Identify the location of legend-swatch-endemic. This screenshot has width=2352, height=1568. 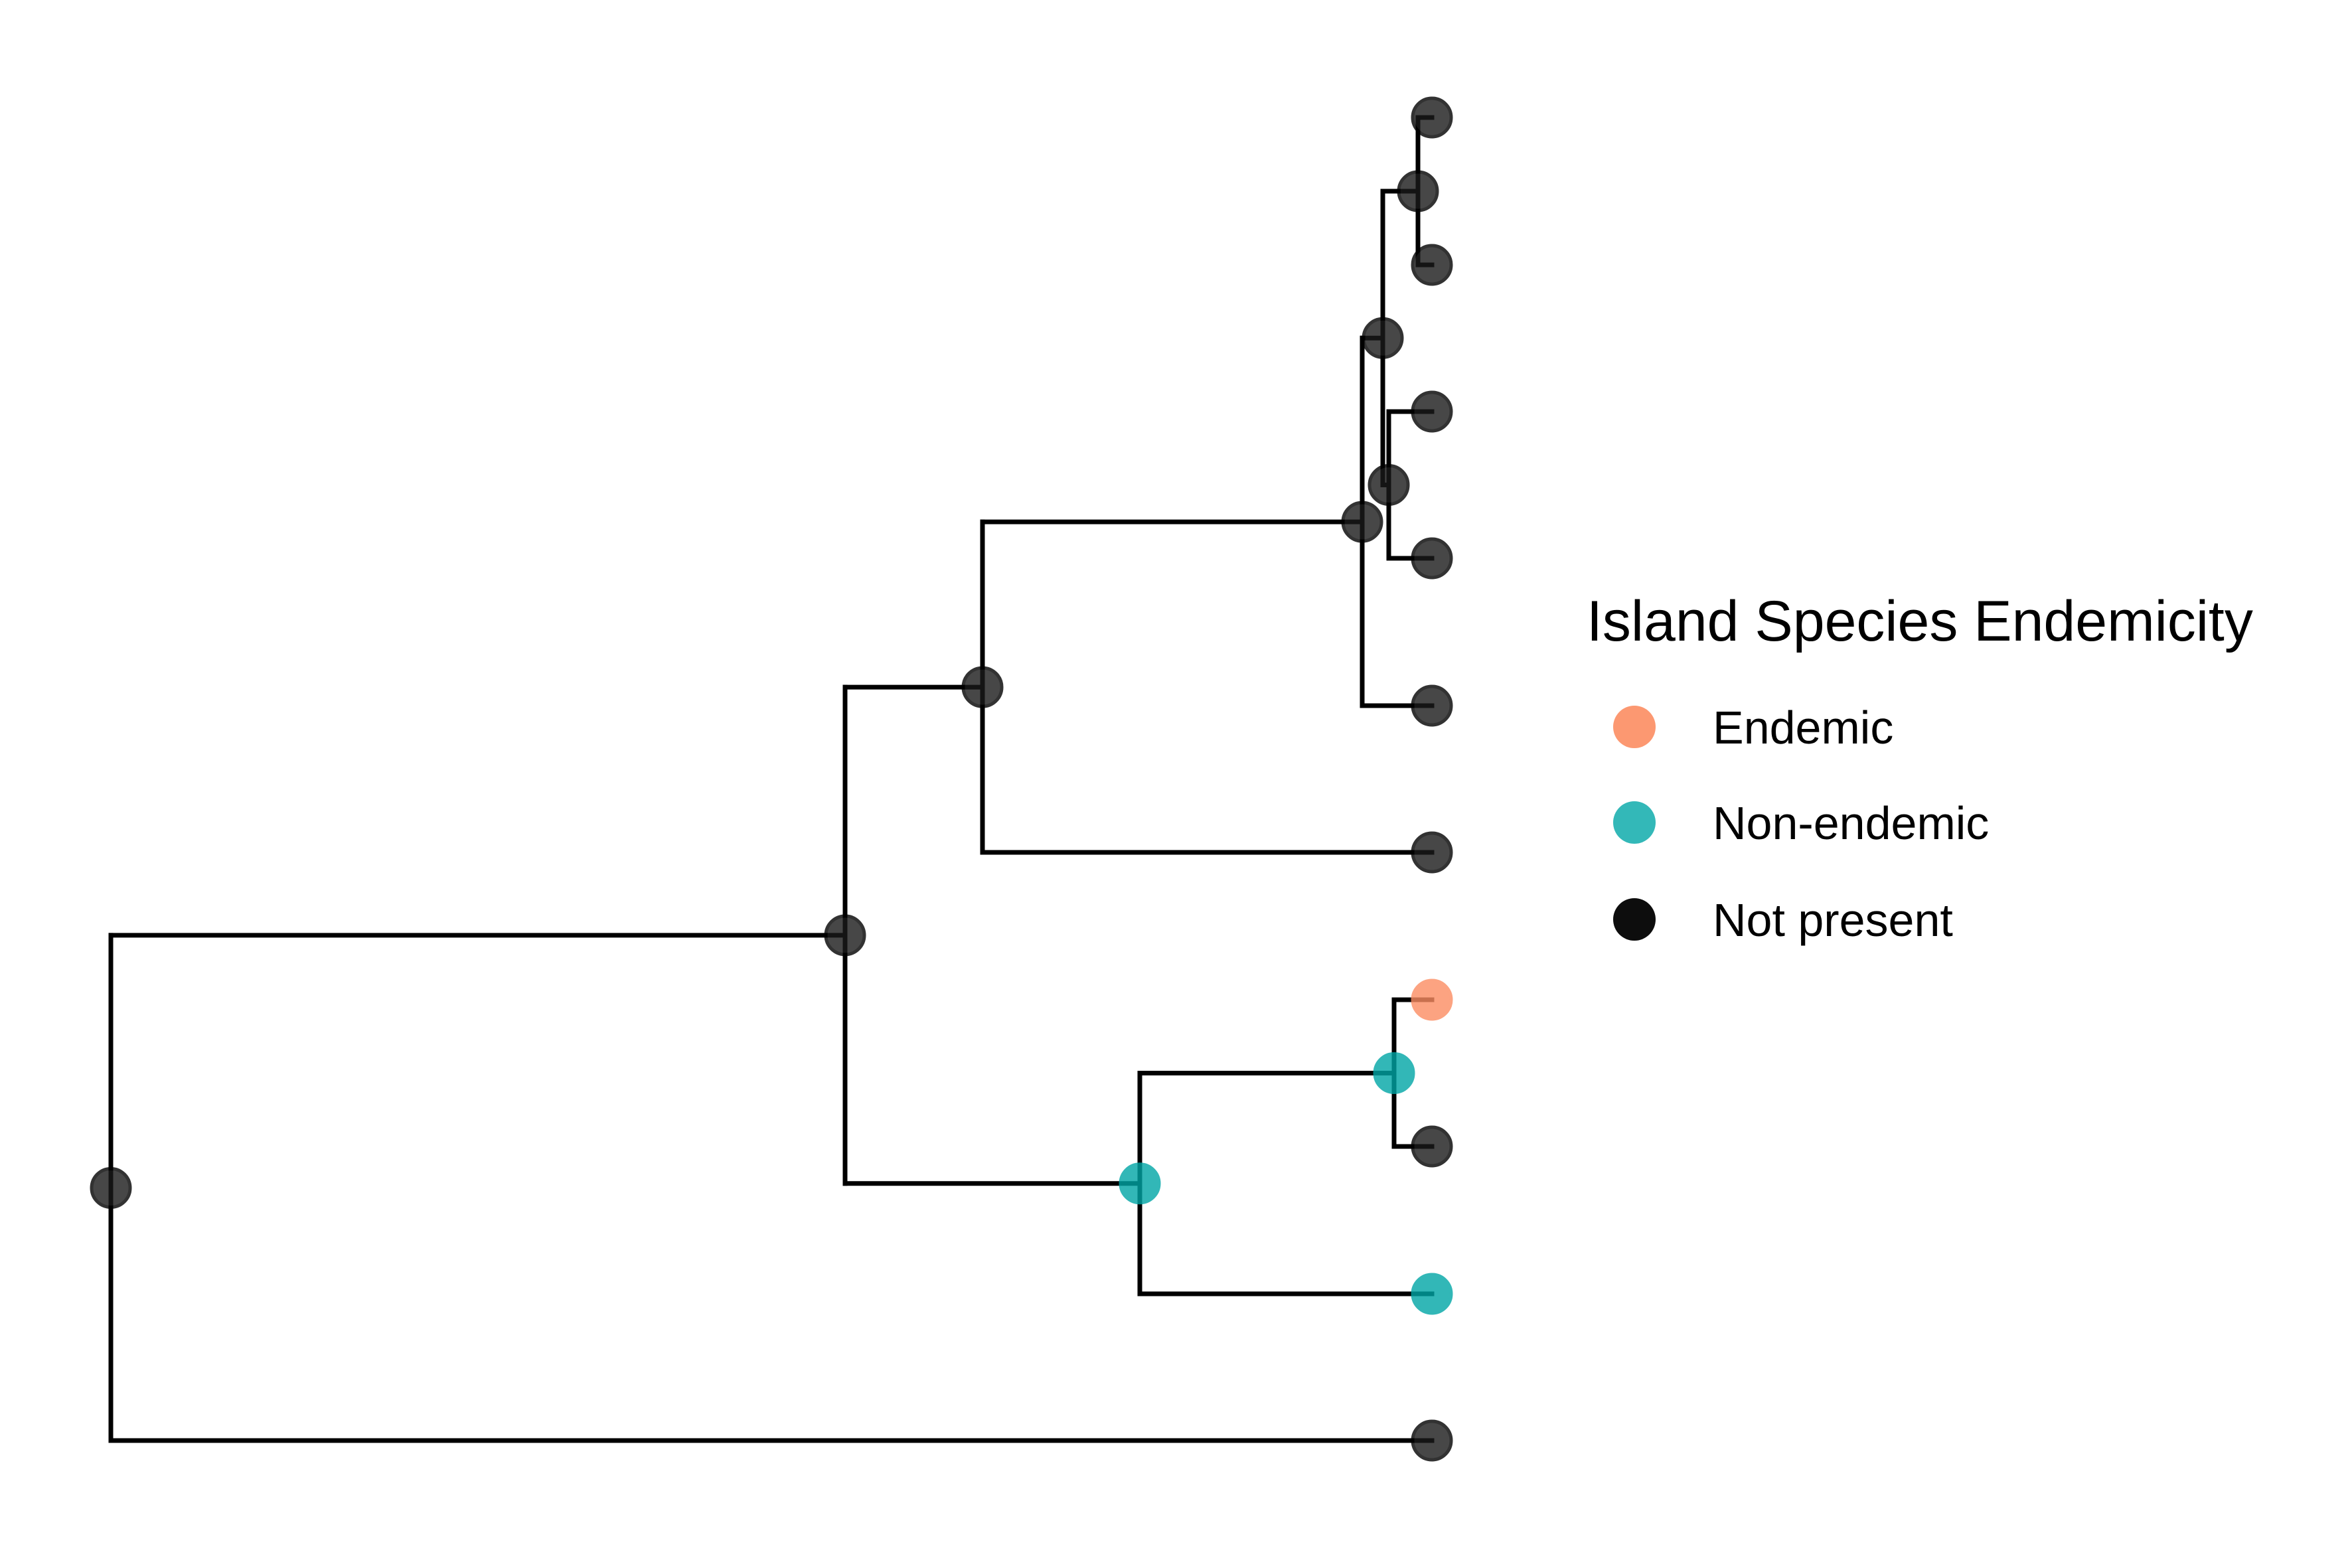
(1635, 727).